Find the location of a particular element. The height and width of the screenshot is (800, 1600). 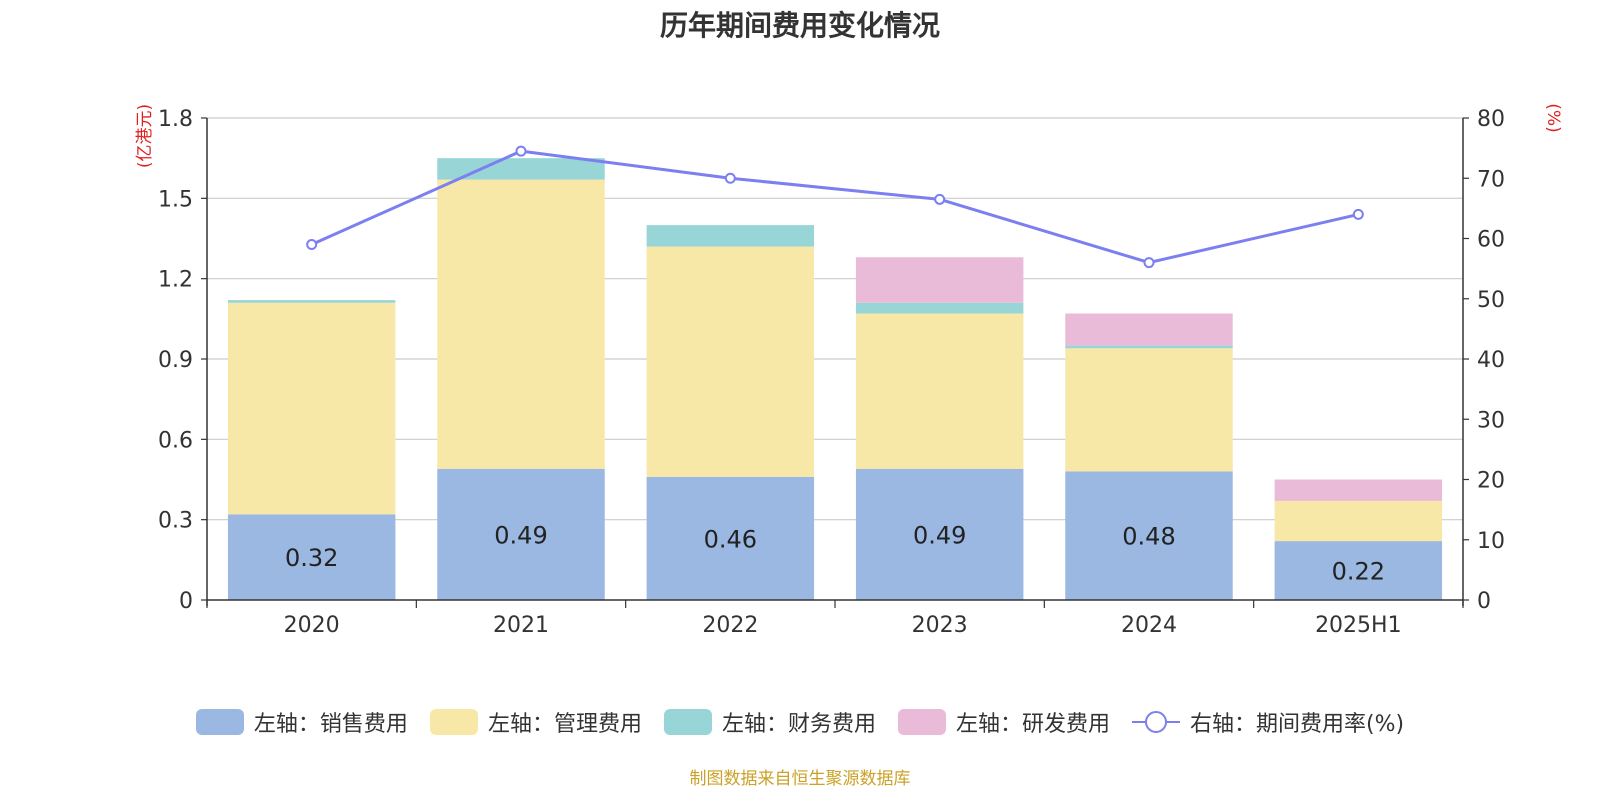

x-axis-tick-label: 2022 is located at coordinates (730, 625).